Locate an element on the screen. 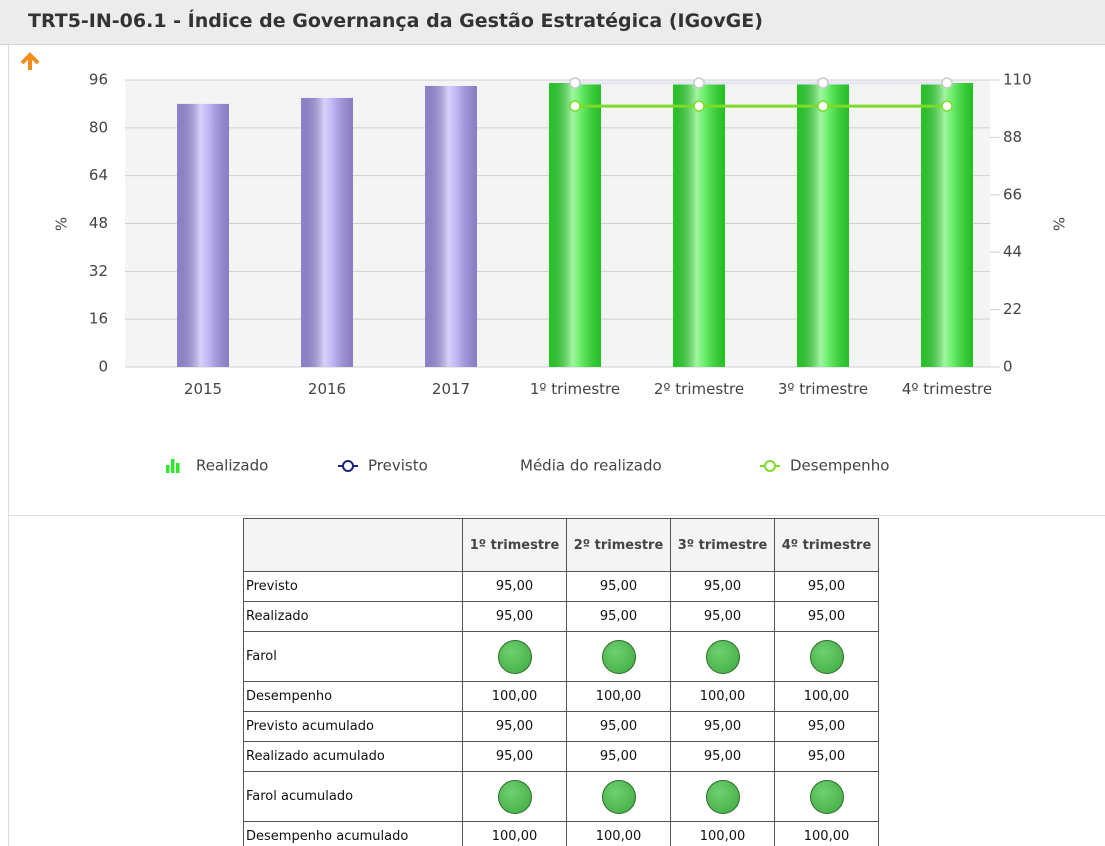  table-row: Realizado acumulado 95,00 95,00 95,00 95,00 is located at coordinates (561, 756).